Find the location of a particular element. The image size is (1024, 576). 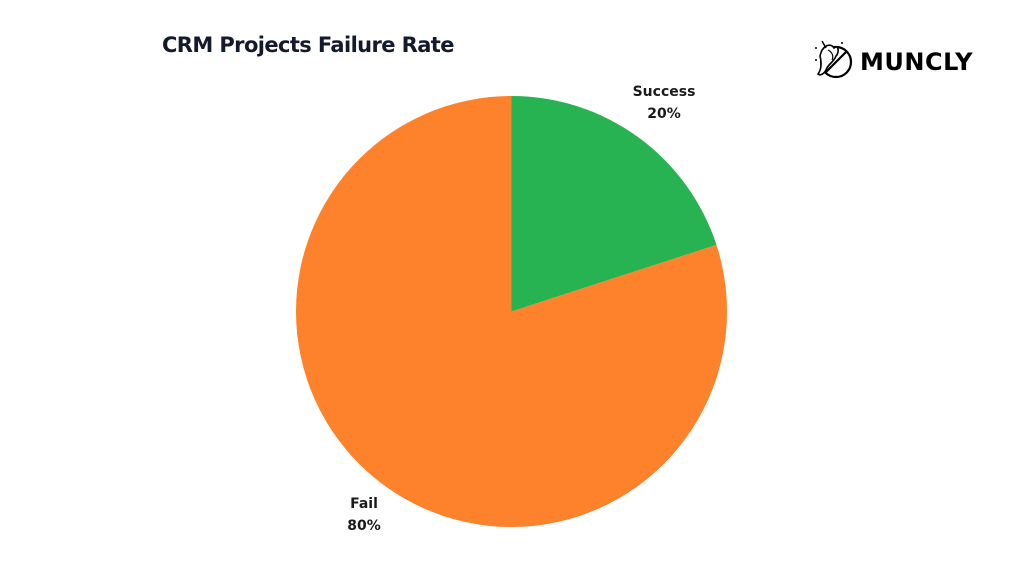

brand-logo: MUNCLY is located at coordinates (892, 62).